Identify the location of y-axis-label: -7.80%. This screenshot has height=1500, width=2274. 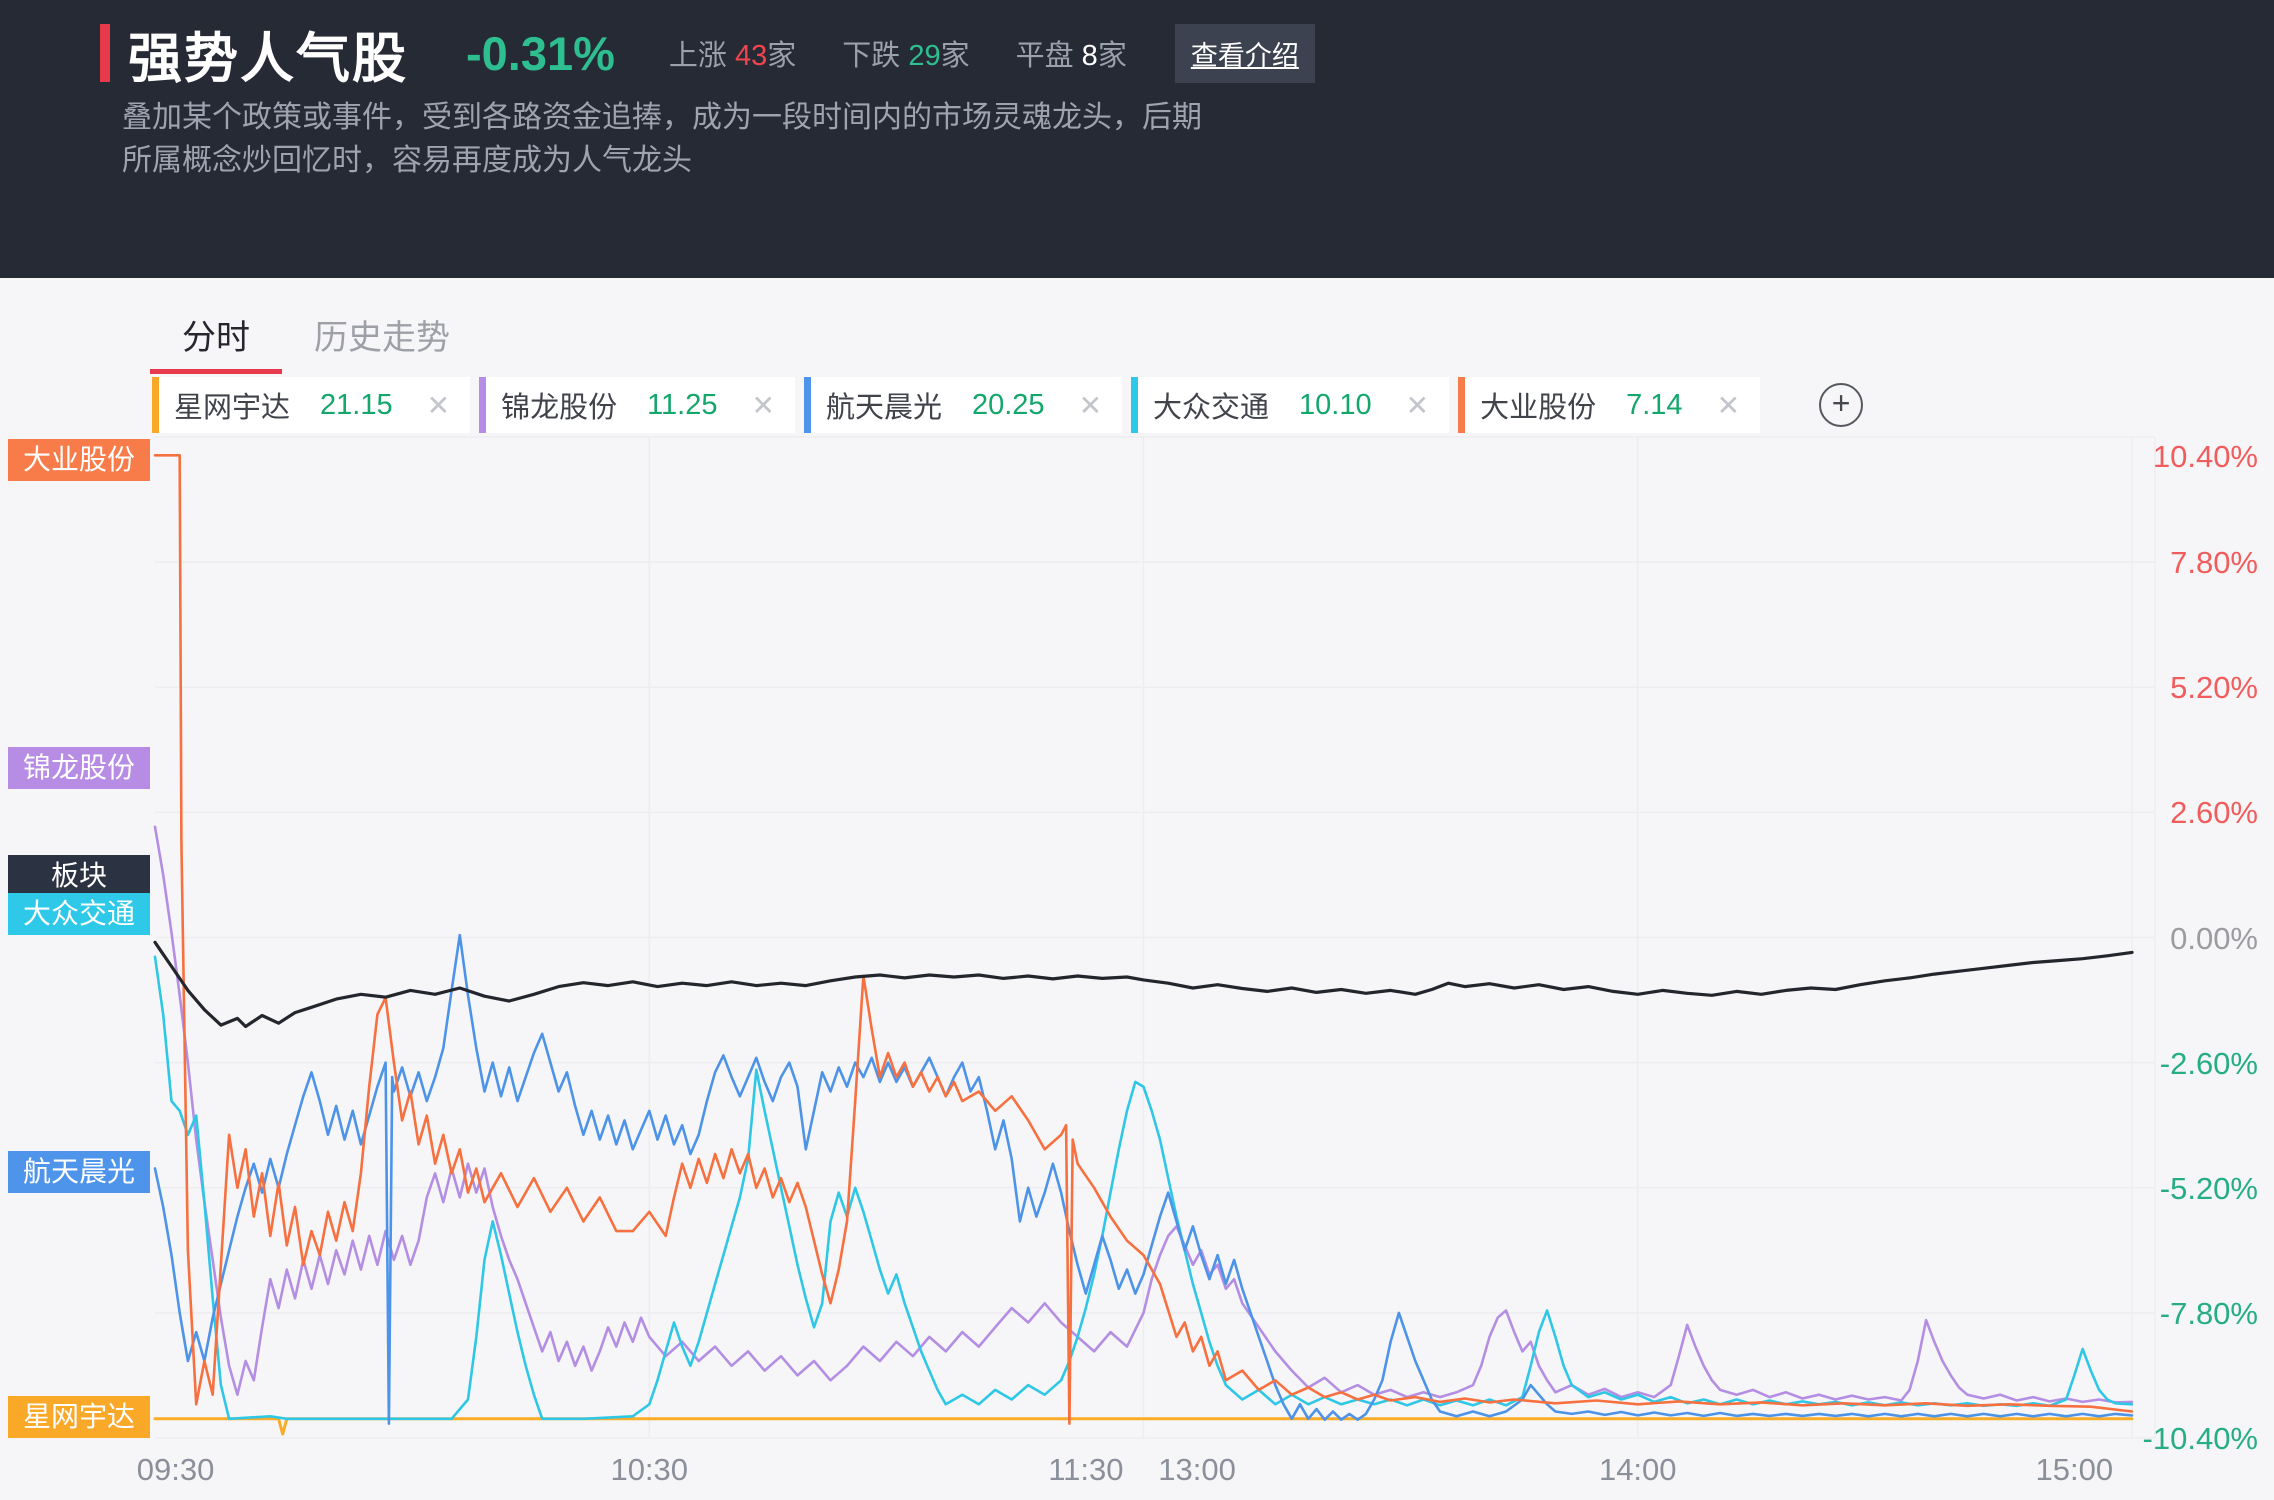
(2208, 1313).